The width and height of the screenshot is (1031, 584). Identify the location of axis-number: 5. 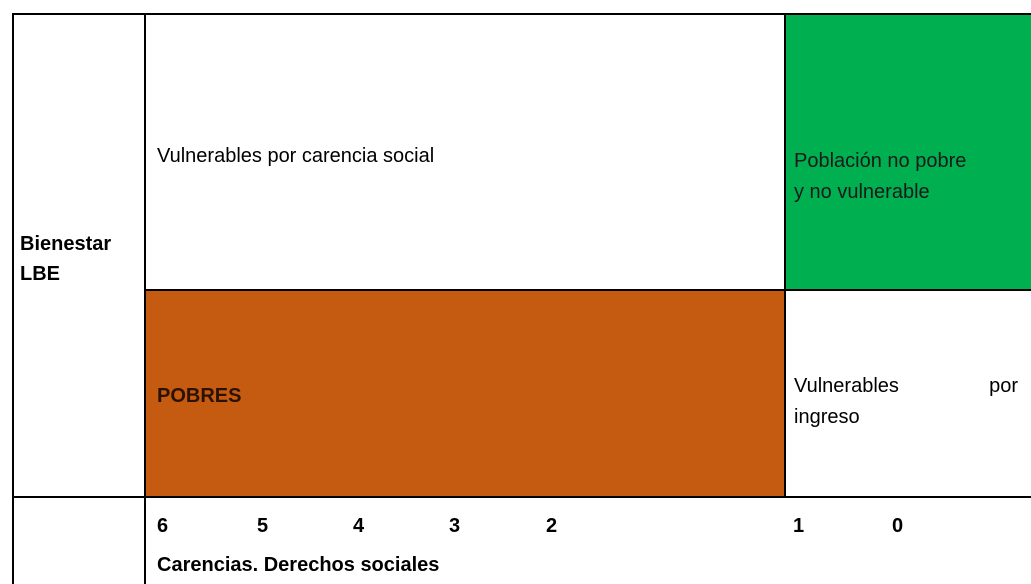
(263, 526).